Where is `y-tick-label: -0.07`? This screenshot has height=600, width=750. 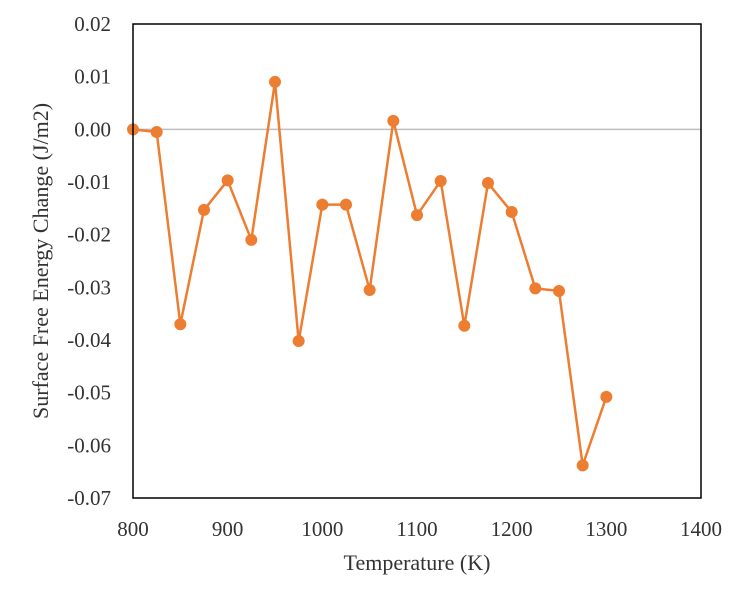 y-tick-label: -0.07 is located at coordinates (89, 498).